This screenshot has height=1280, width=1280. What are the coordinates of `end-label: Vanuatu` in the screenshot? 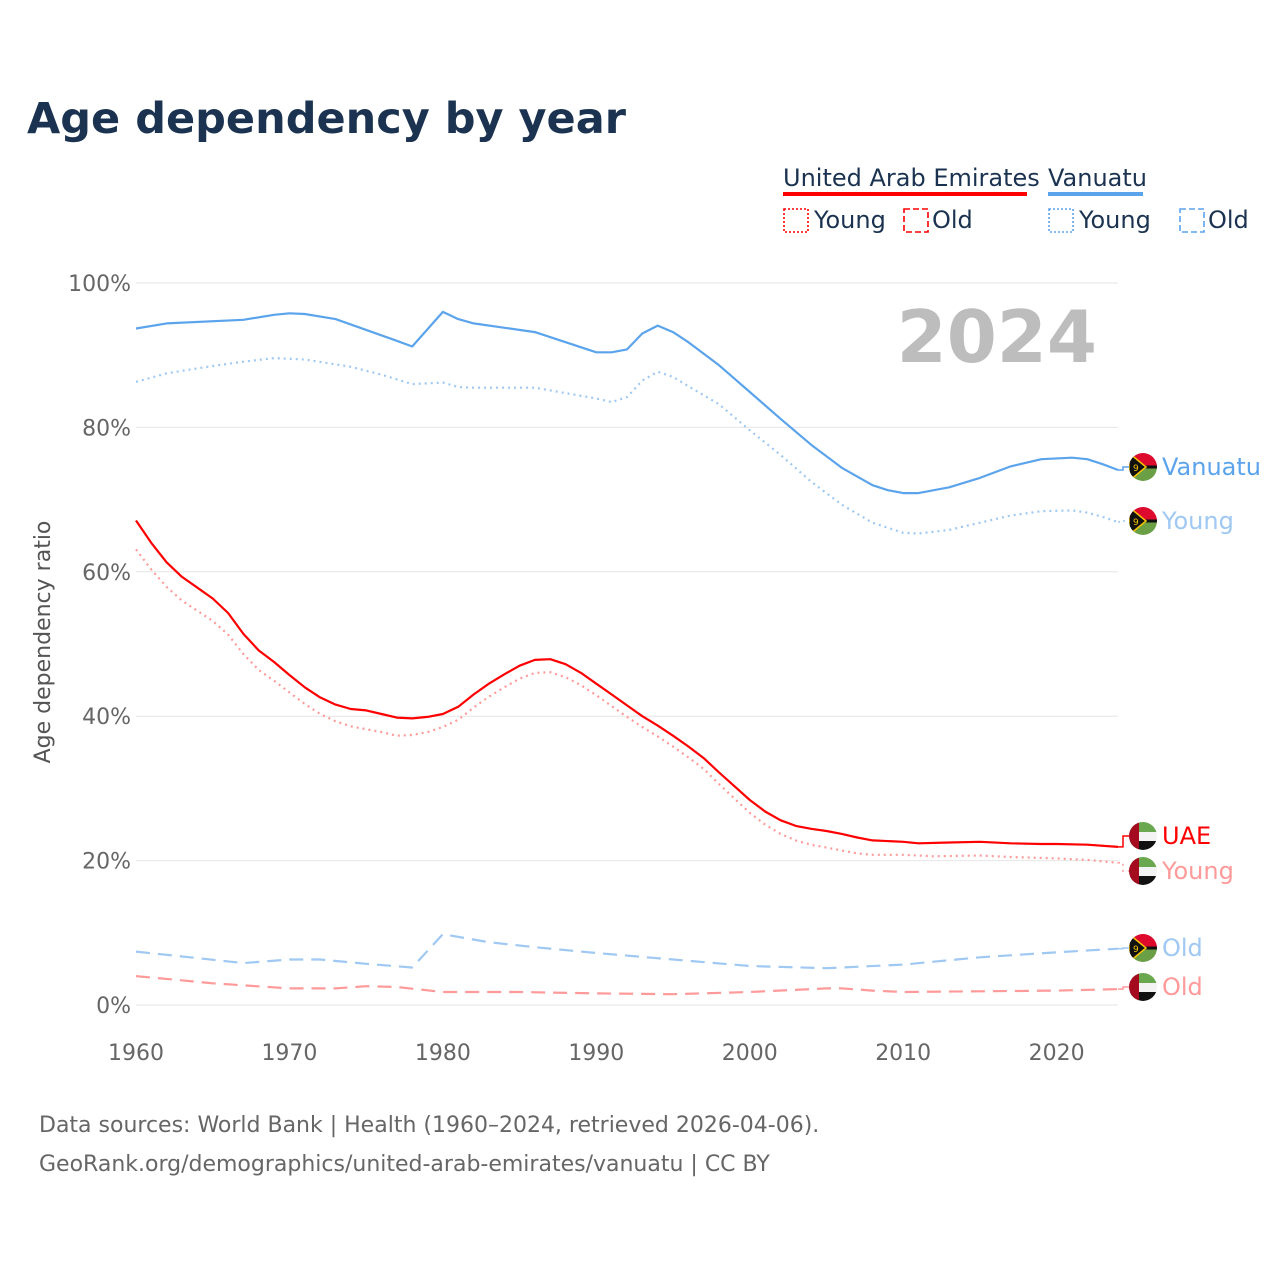 It's located at (1211, 467).